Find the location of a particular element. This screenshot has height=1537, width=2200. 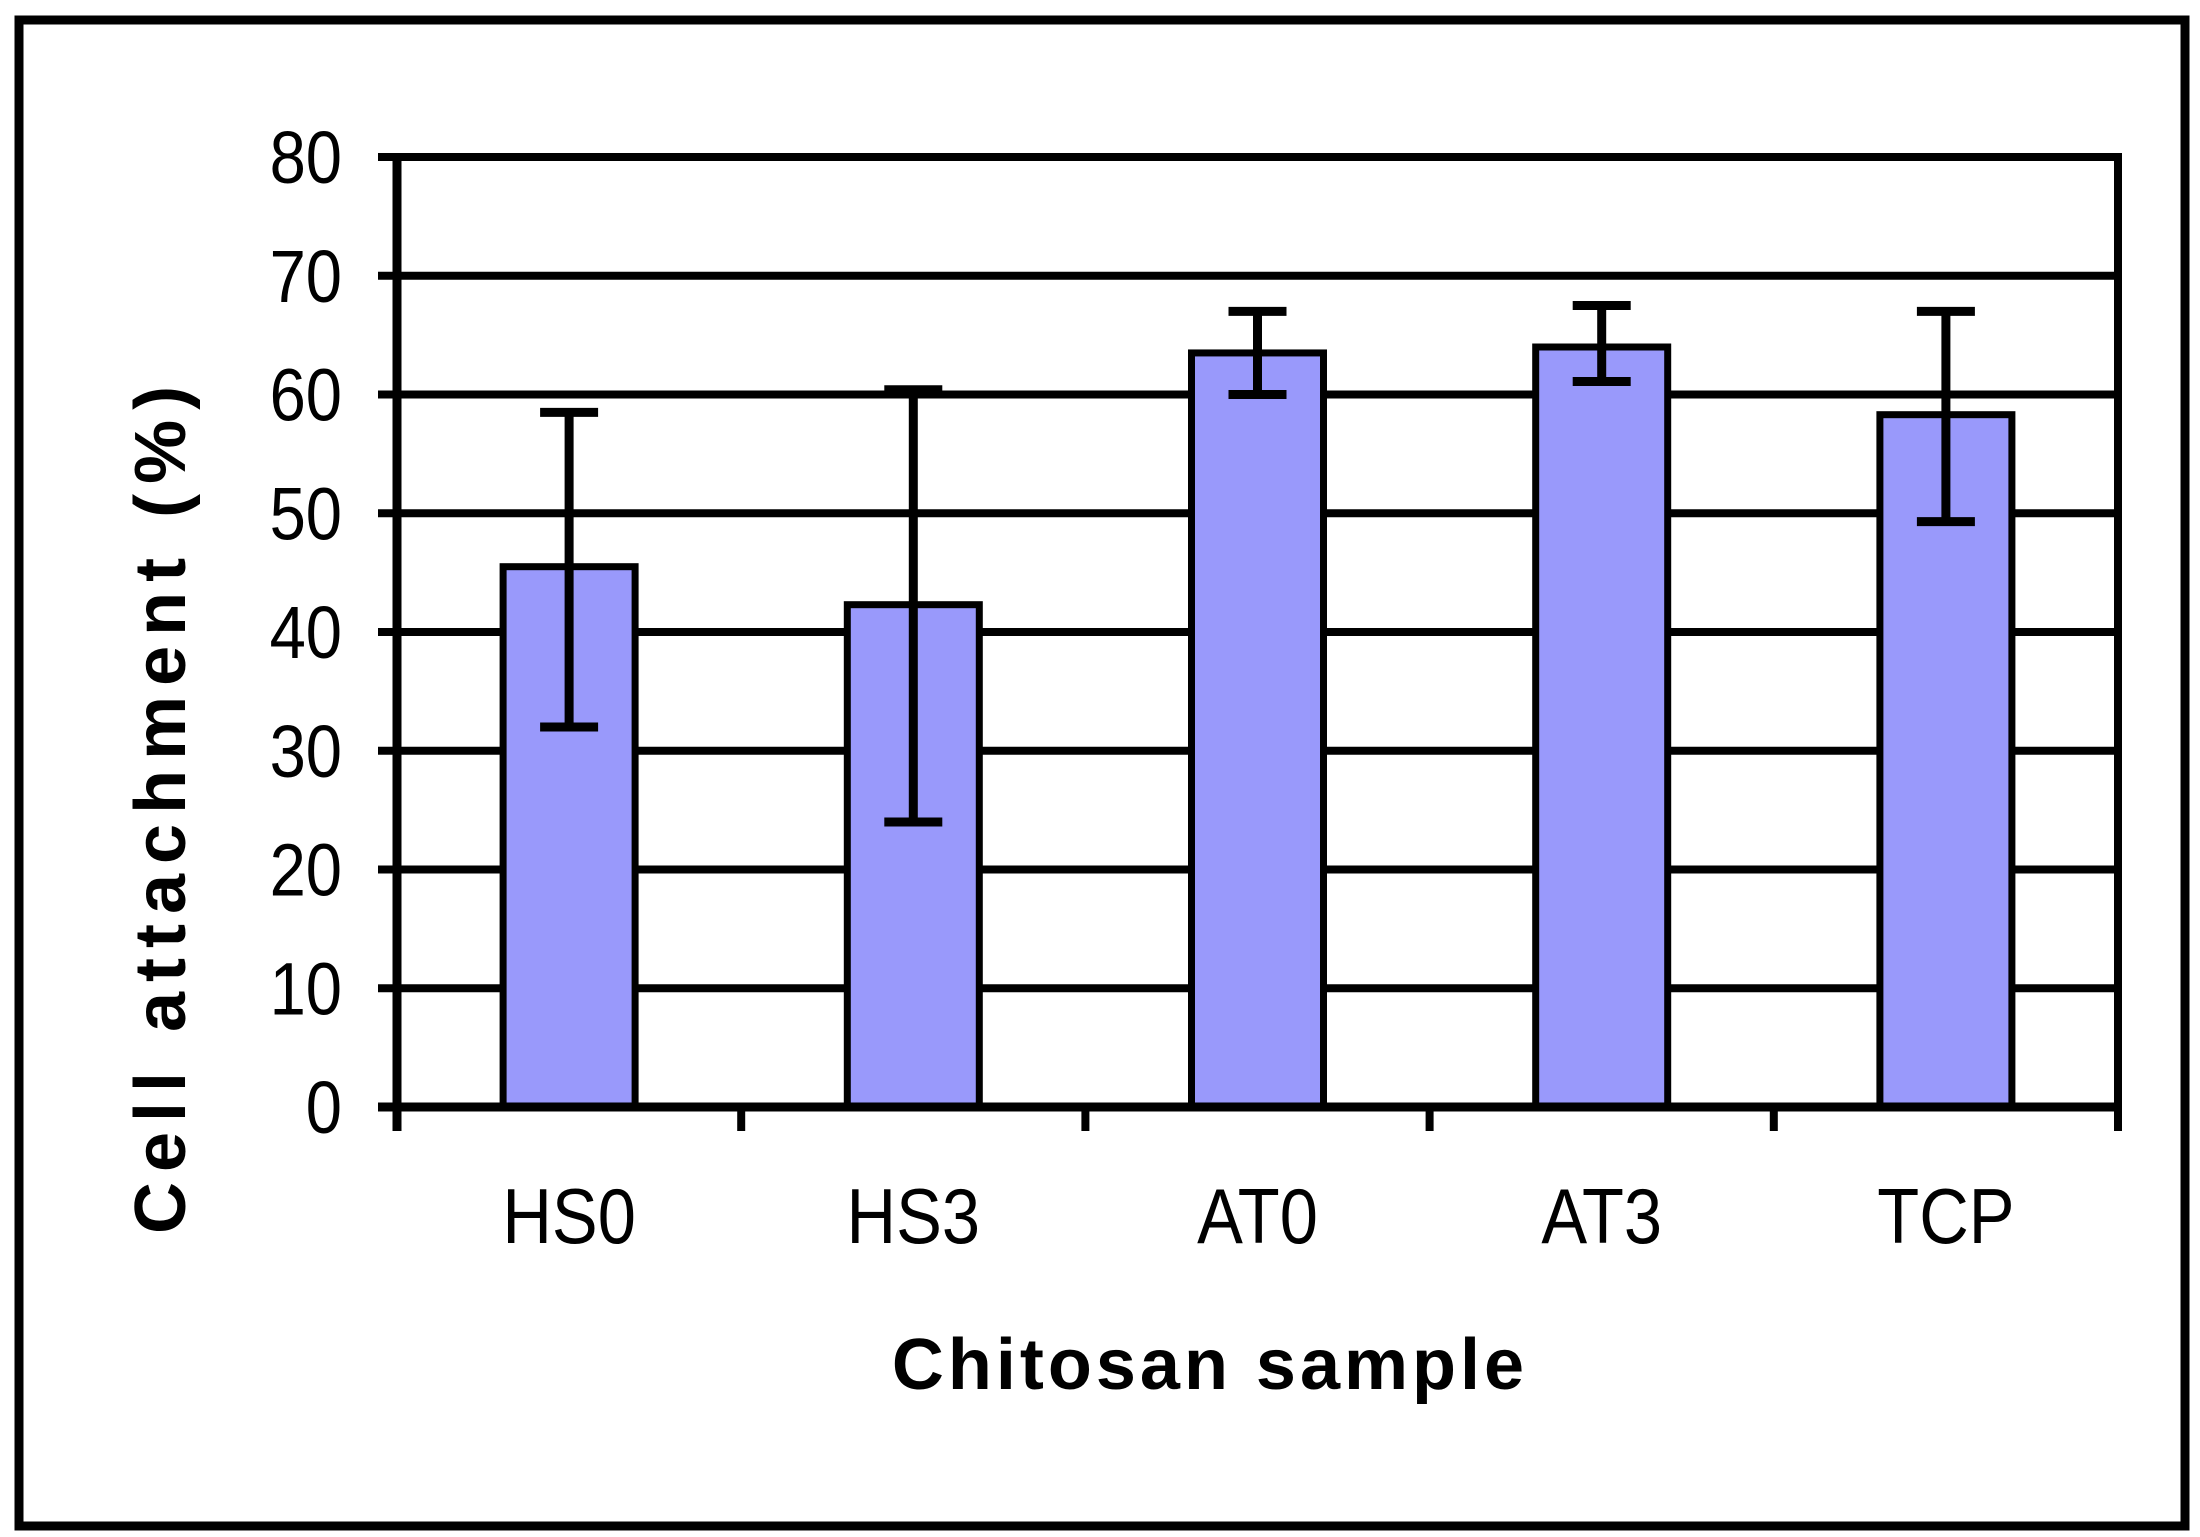

category-label-HS3: HS3 is located at coordinates (913, 1216).